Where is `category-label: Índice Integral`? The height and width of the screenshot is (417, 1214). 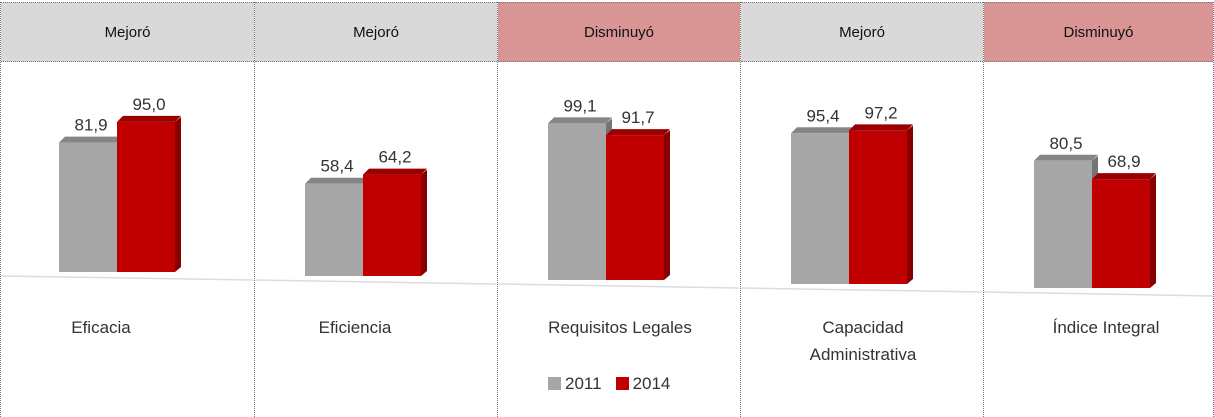
category-label: Índice Integral is located at coordinates (1106, 327).